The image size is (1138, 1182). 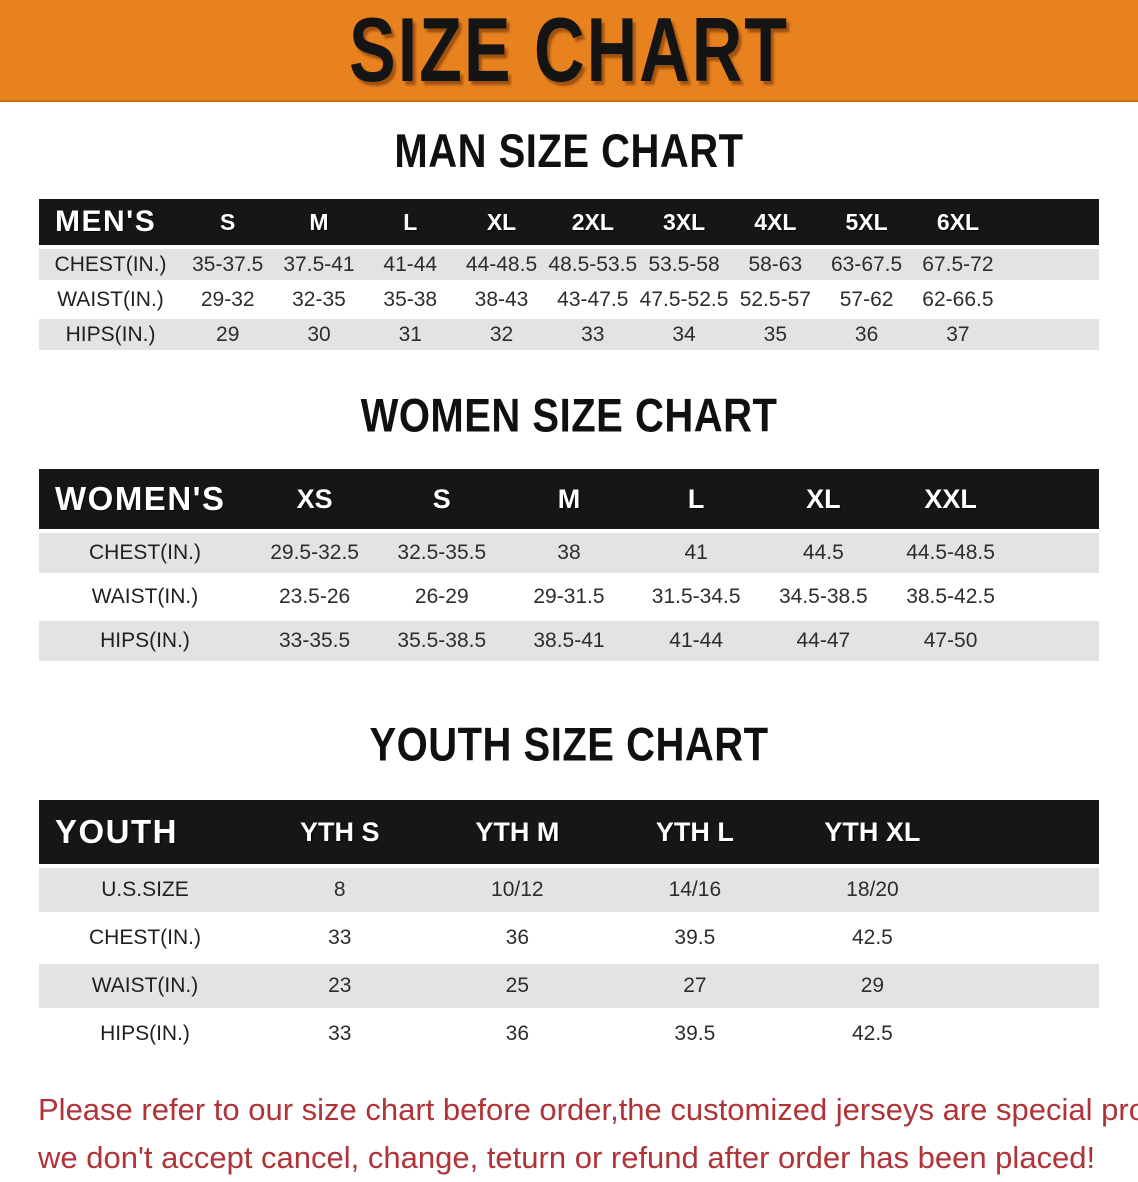 I want to click on size-column-header: YTH M, so click(x=517, y=832).